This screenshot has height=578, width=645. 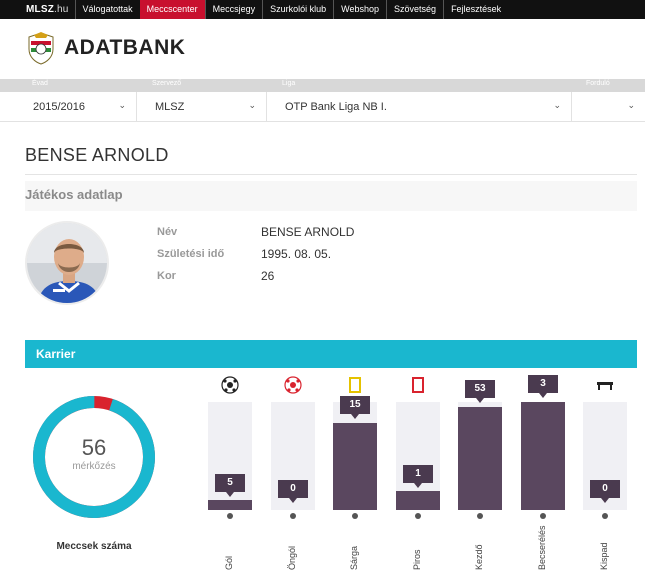 I want to click on donut-ring, so click(x=94, y=457).